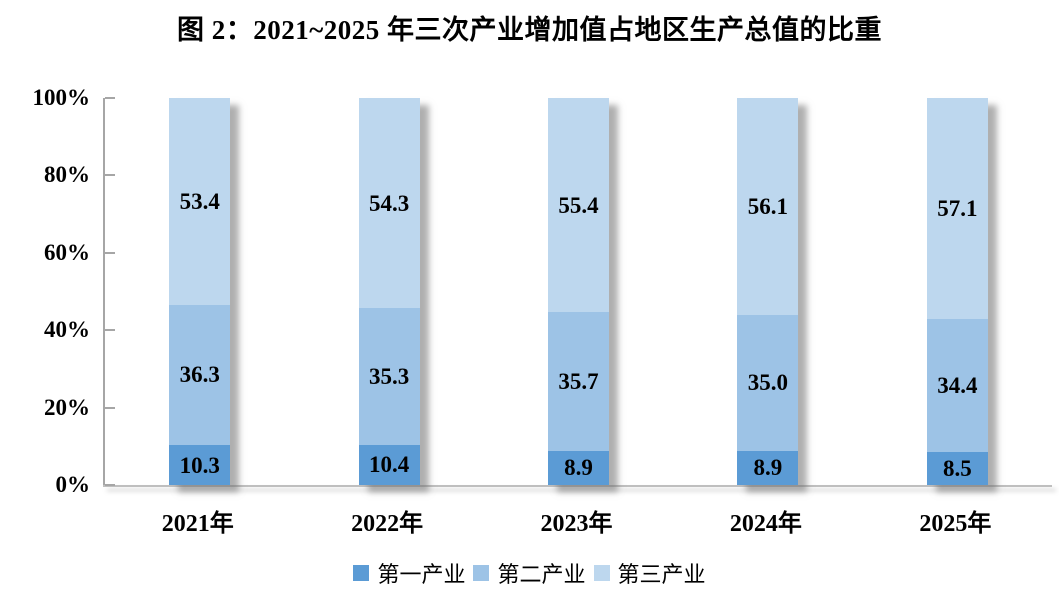 This screenshot has height=603, width=1059. I want to click on data-label: 35.7, so click(578, 381).